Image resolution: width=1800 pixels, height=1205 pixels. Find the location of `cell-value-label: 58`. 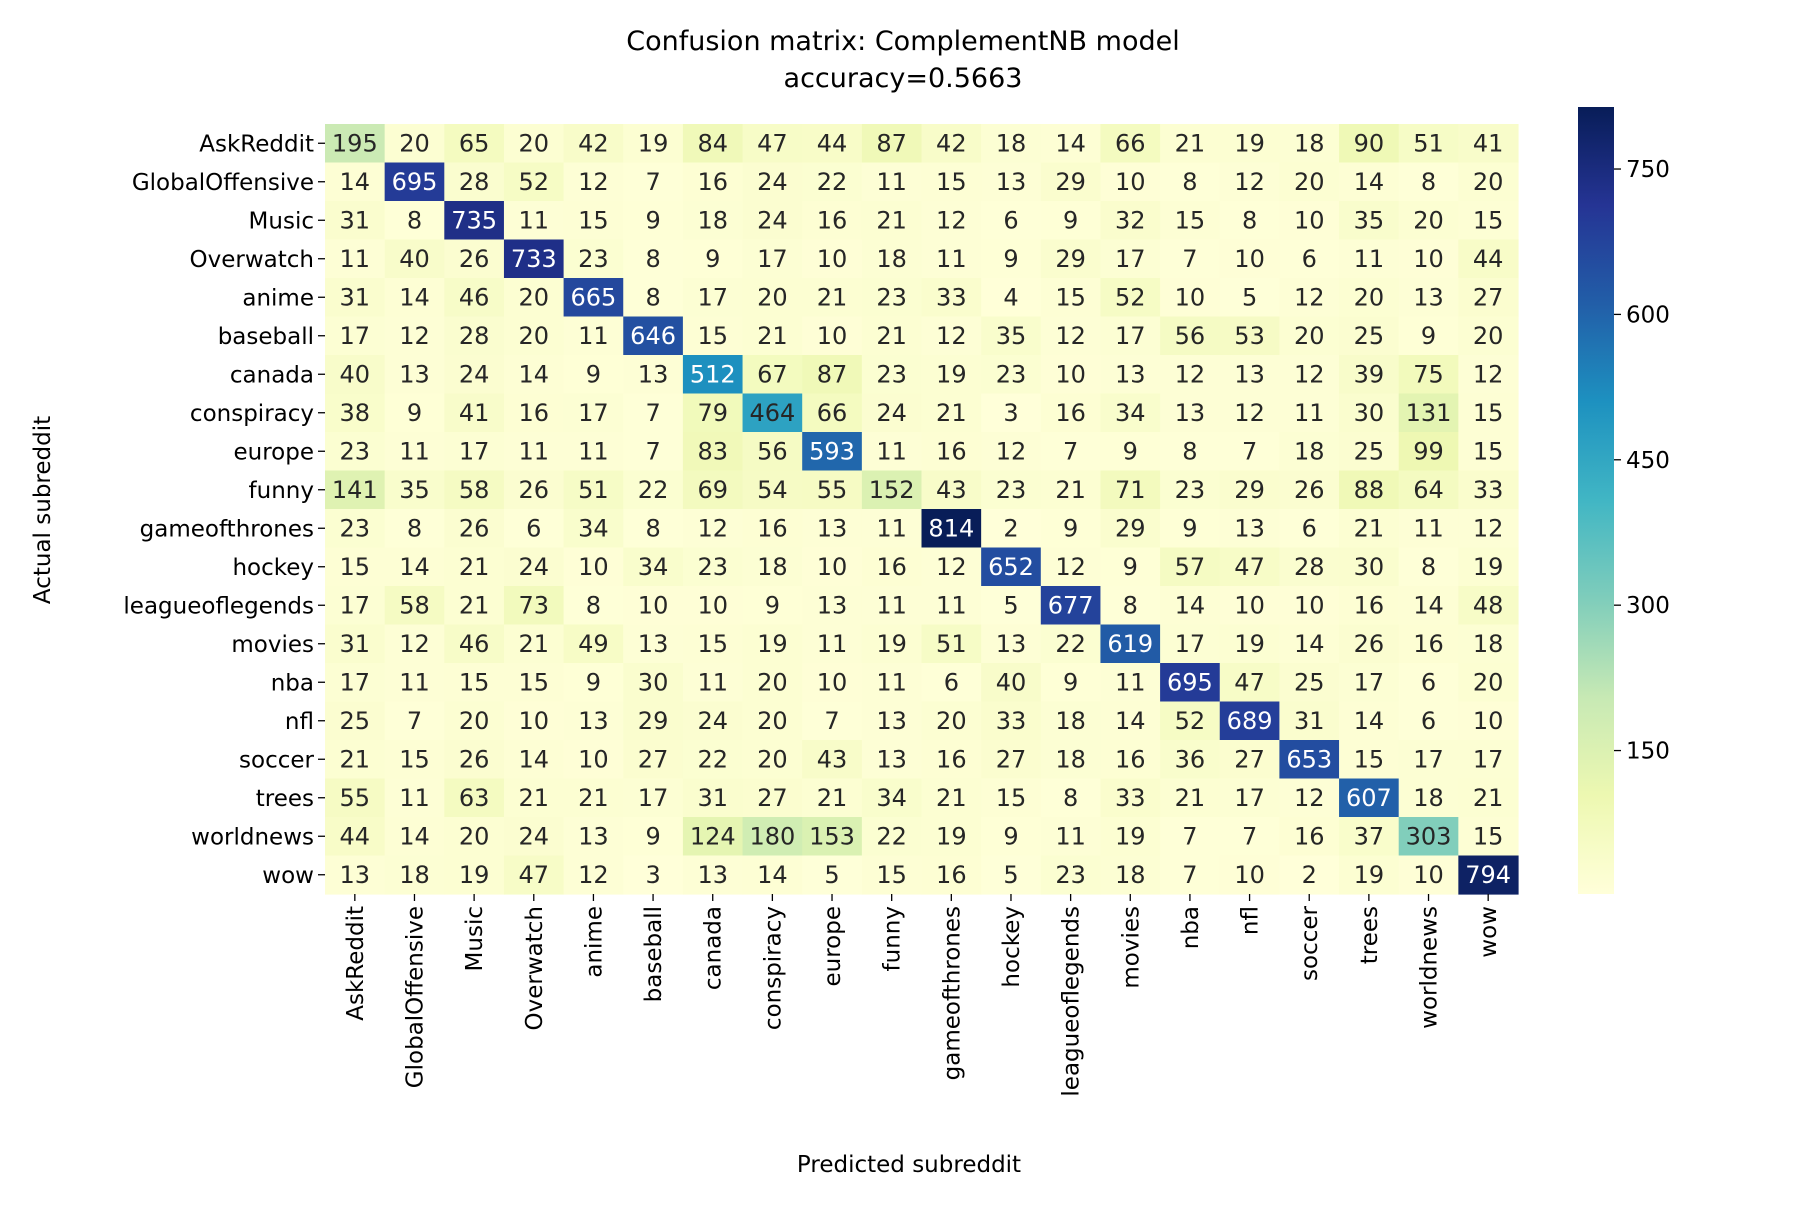

cell-value-label: 58 is located at coordinates (474, 490).